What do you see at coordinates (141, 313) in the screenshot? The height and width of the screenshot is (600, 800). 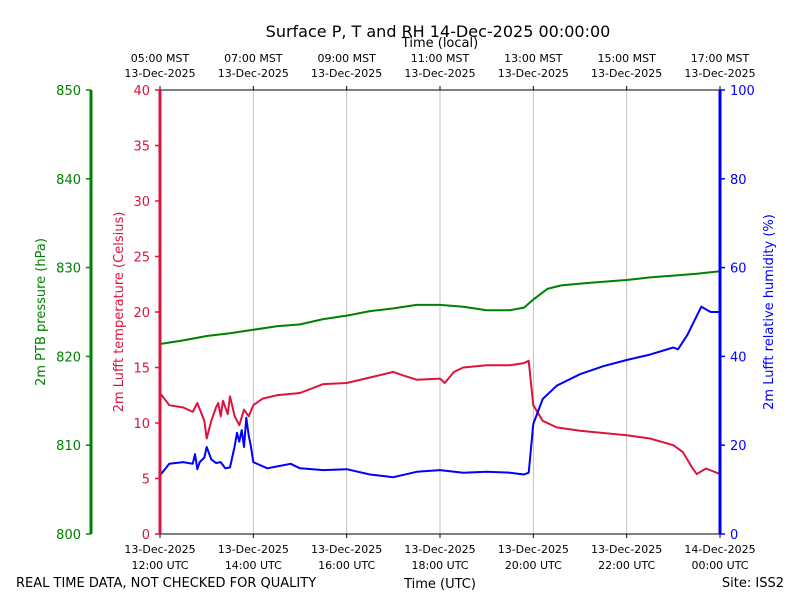 I see `temperature-tick-label: 20` at bounding box center [141, 313].